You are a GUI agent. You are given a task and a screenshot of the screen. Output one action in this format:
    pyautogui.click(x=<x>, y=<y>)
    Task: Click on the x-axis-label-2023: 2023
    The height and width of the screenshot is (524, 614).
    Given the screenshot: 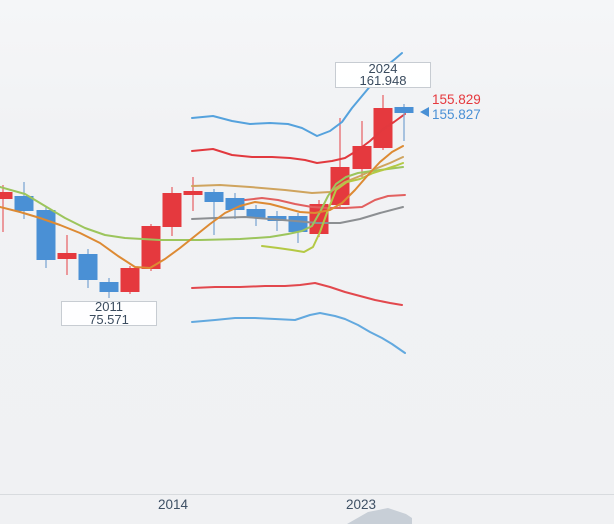 What is the action you would take?
    pyautogui.click(x=361, y=504)
    